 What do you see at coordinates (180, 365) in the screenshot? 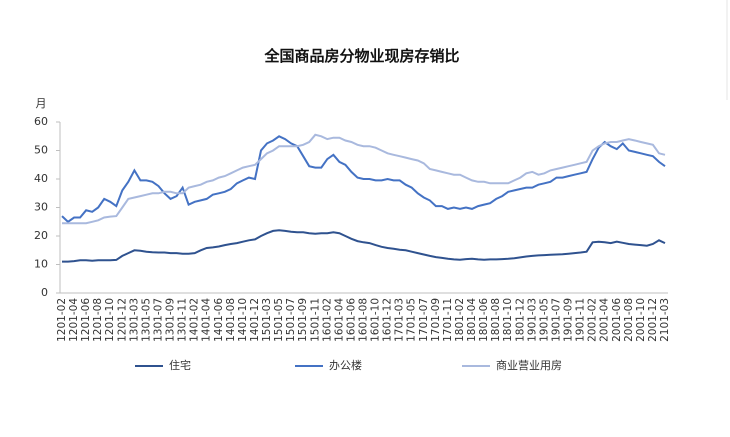
I see `legend-label: 住宅` at bounding box center [180, 365].